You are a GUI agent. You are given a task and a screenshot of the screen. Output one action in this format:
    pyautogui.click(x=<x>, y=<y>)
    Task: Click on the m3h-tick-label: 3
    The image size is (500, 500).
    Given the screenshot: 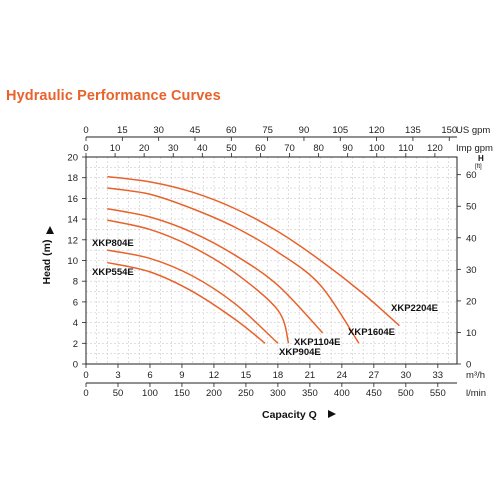 What is the action you would take?
    pyautogui.click(x=117, y=375)
    